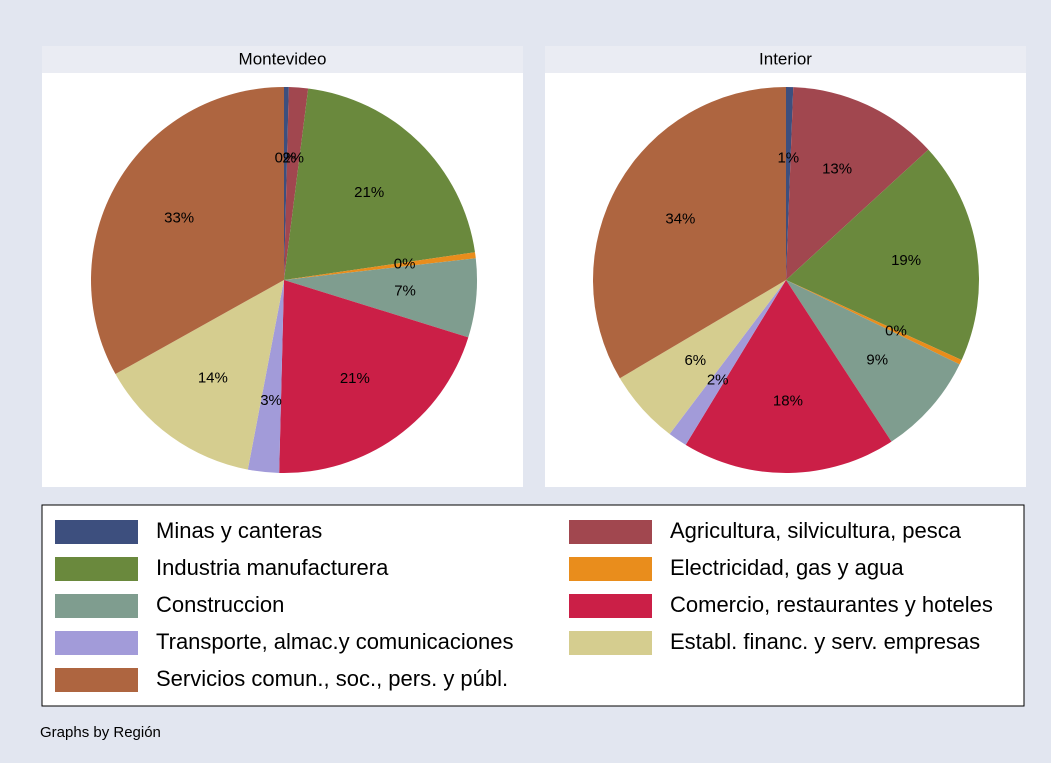 The image size is (1051, 763). What do you see at coordinates (906, 260) in the screenshot?
I see `slice-label: 19%` at bounding box center [906, 260].